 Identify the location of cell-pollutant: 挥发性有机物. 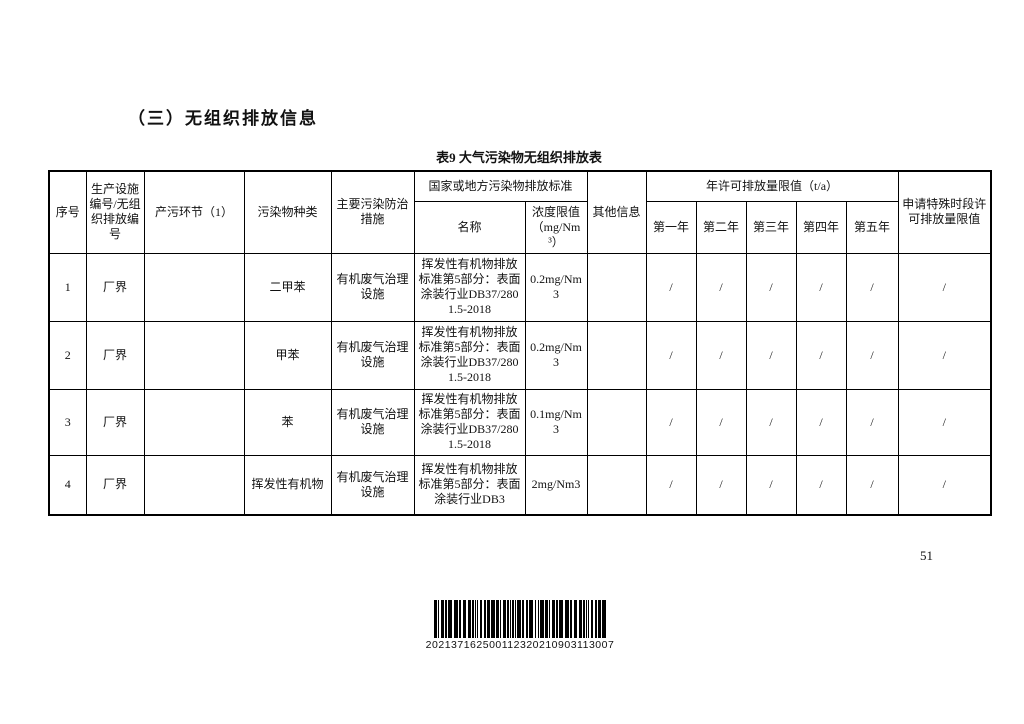
(287, 485).